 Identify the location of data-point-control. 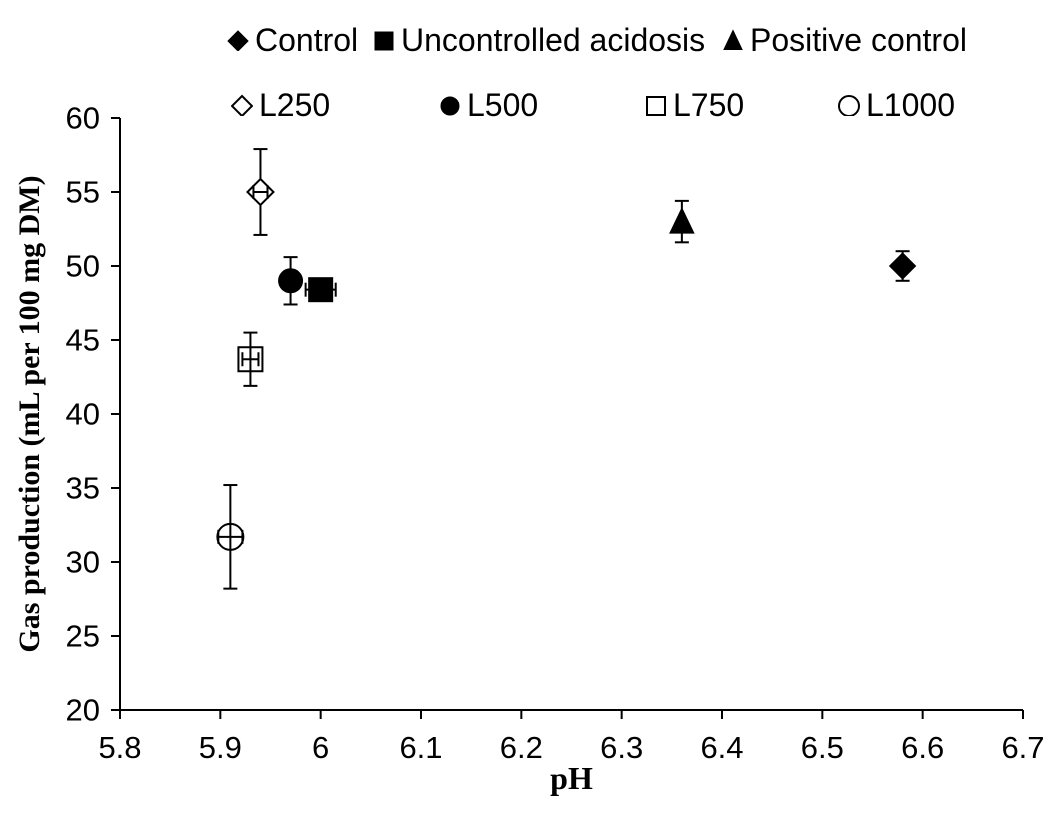
(902, 266).